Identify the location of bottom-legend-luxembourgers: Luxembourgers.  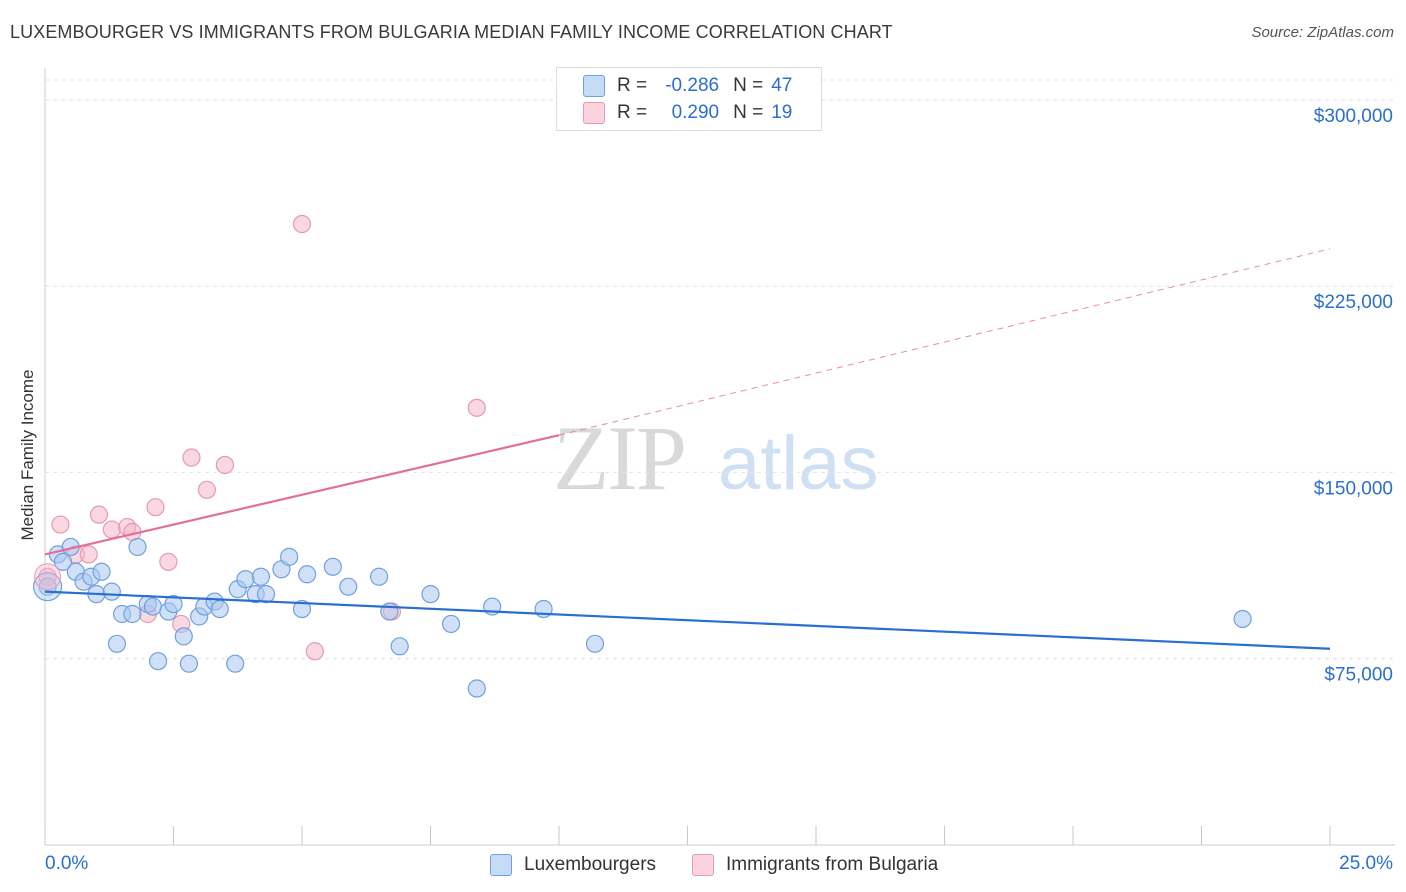
(573, 865).